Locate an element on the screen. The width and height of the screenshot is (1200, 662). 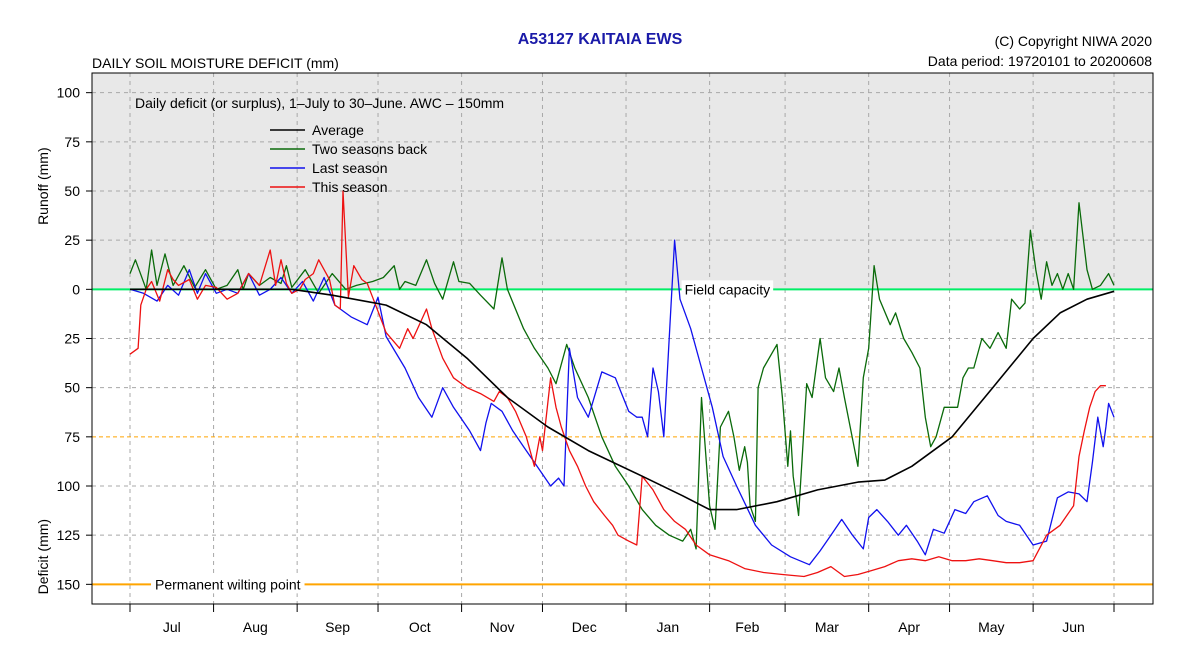
x-tick-label: Feb is located at coordinates (747, 627).